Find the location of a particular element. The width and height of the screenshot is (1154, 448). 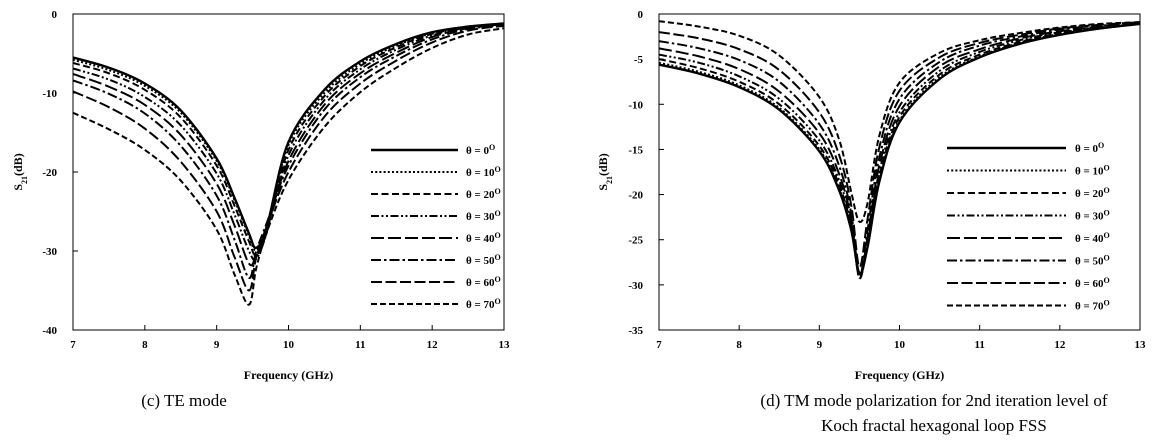

figure-caption: (c) TE mode is located at coordinates (184, 400).